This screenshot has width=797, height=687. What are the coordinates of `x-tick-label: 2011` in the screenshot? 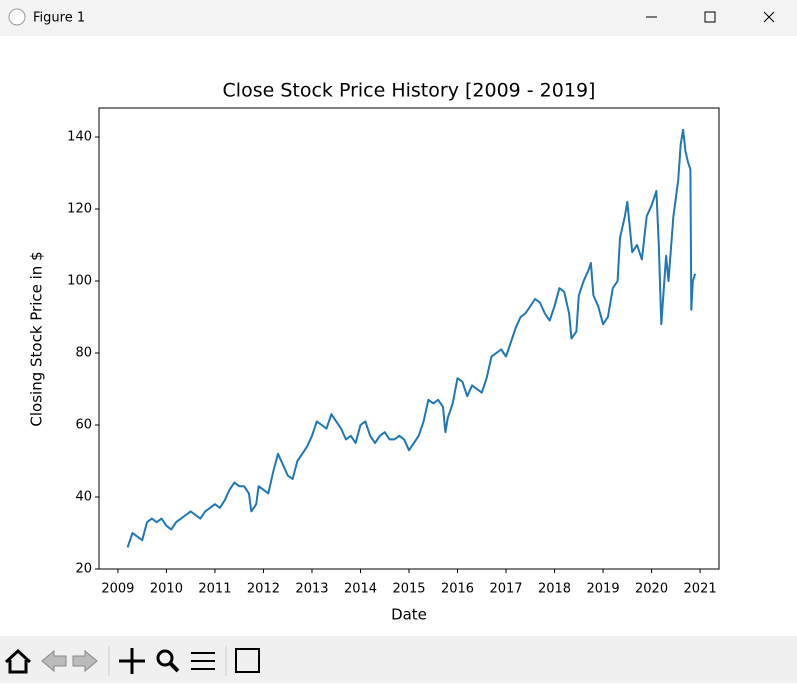 It's located at (214, 589).